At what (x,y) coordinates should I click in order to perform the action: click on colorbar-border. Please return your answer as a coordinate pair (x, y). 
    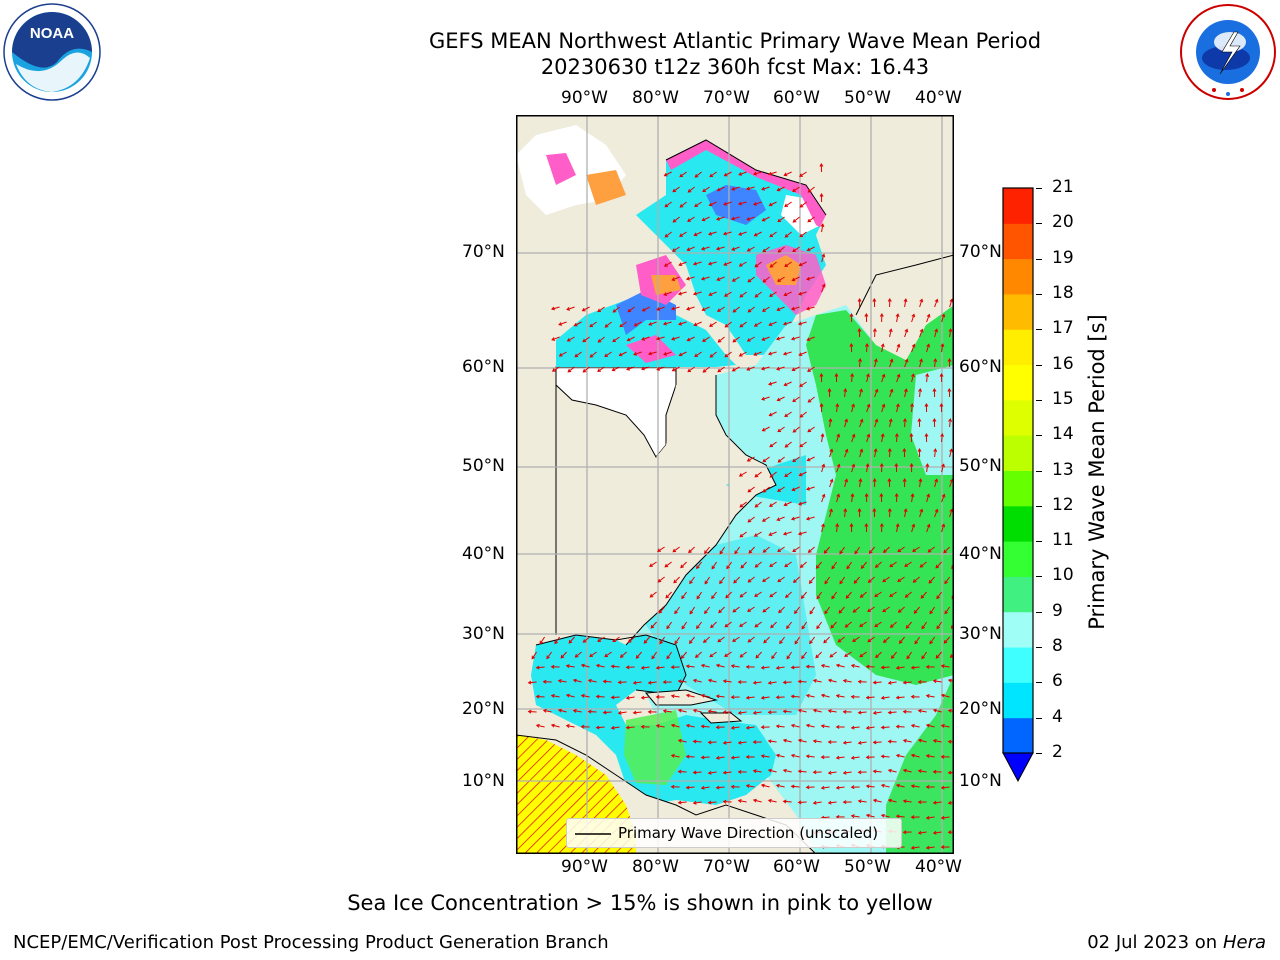
    Looking at the image, I should click on (1018, 470).